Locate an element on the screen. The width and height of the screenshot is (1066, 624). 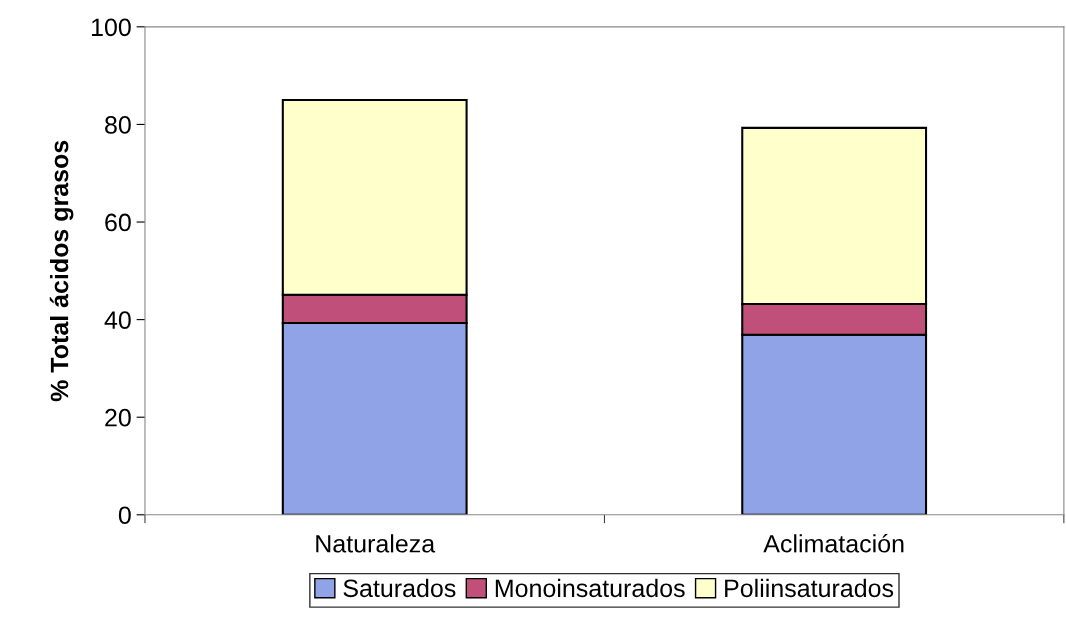
y-axis-title: % Total ácidos grasos is located at coordinates (61, 271).